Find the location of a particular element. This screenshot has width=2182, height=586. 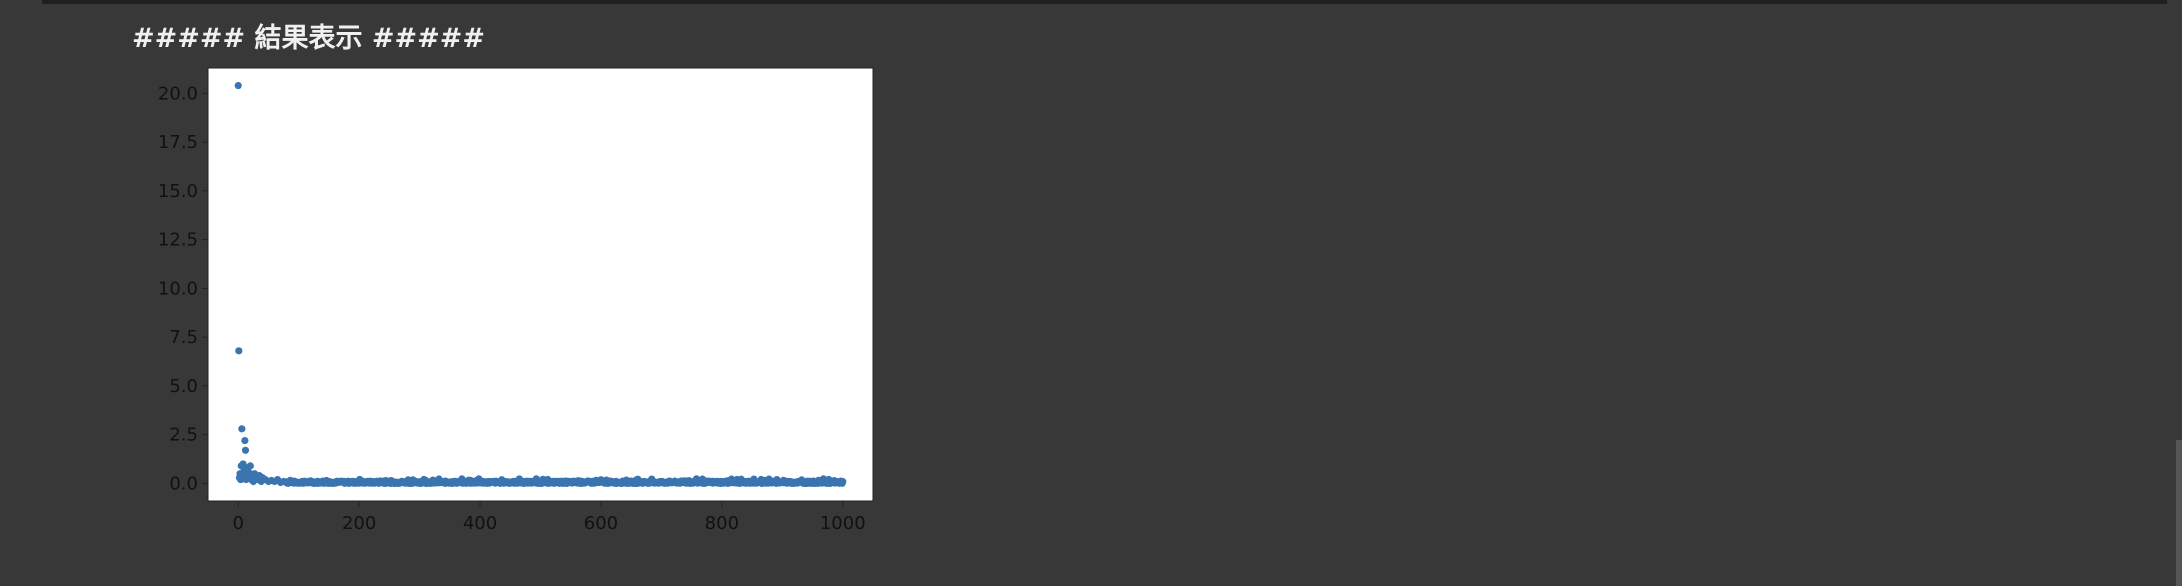

x-axis-ticks: 0 200 400 600 800 1000 is located at coordinates (549, 517).